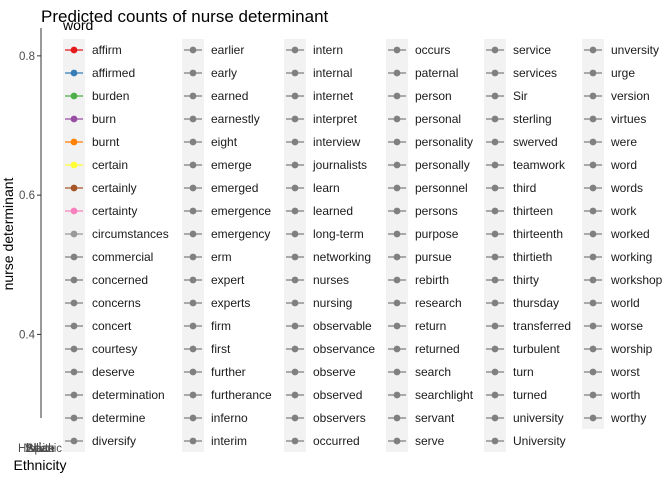 The image size is (672, 480). What do you see at coordinates (332, 303) in the screenshot?
I see `legend-label: nursing` at bounding box center [332, 303].